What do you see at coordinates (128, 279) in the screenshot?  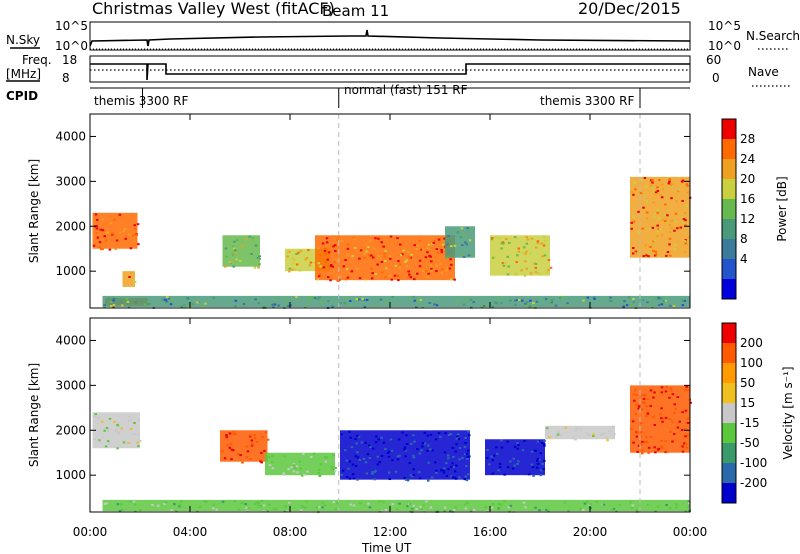 I see `scatter-region-fill` at bounding box center [128, 279].